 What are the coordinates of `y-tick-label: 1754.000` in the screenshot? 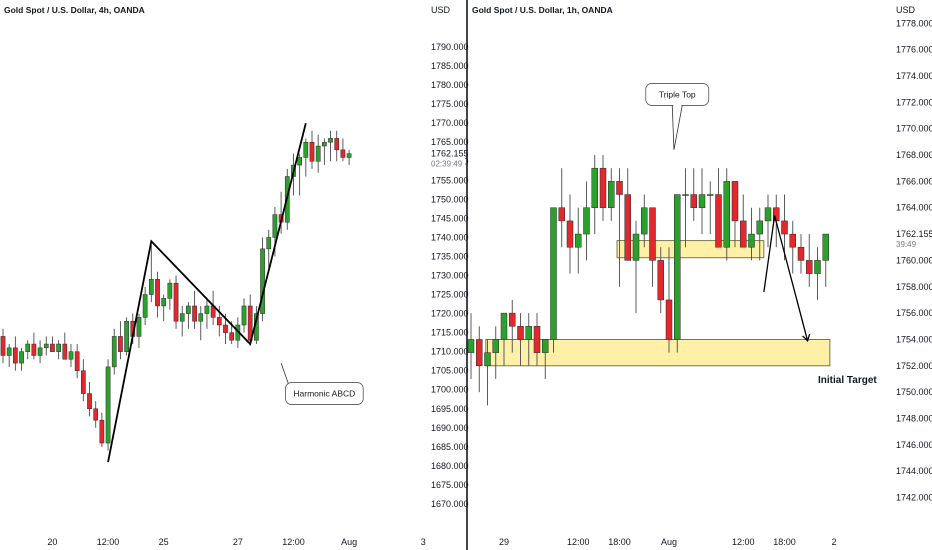 It's located at (914, 339).